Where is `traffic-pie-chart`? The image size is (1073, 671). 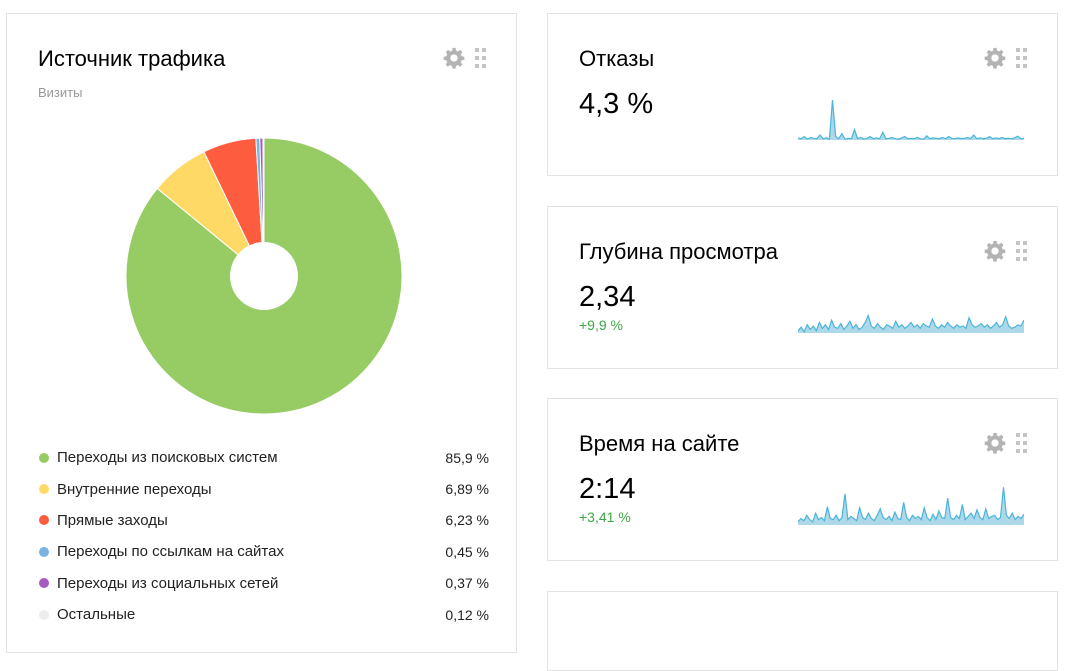 traffic-pie-chart is located at coordinates (264, 276).